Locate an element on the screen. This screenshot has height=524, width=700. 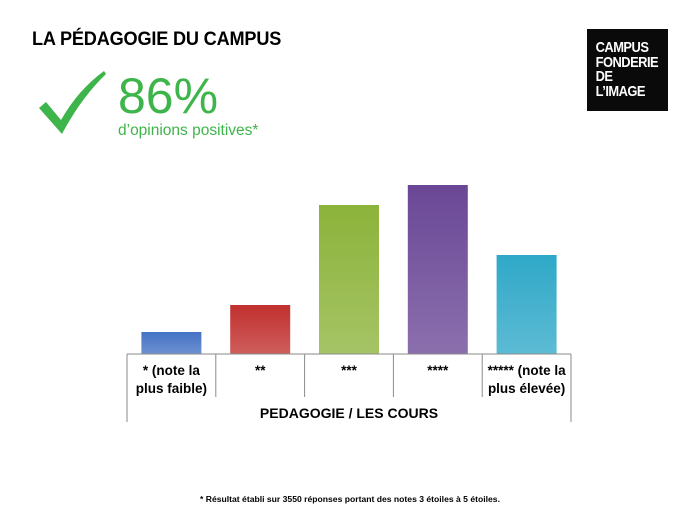
campus-logo: CAMPUS FONDERIE DE L’IMAGE is located at coordinates (627, 70).